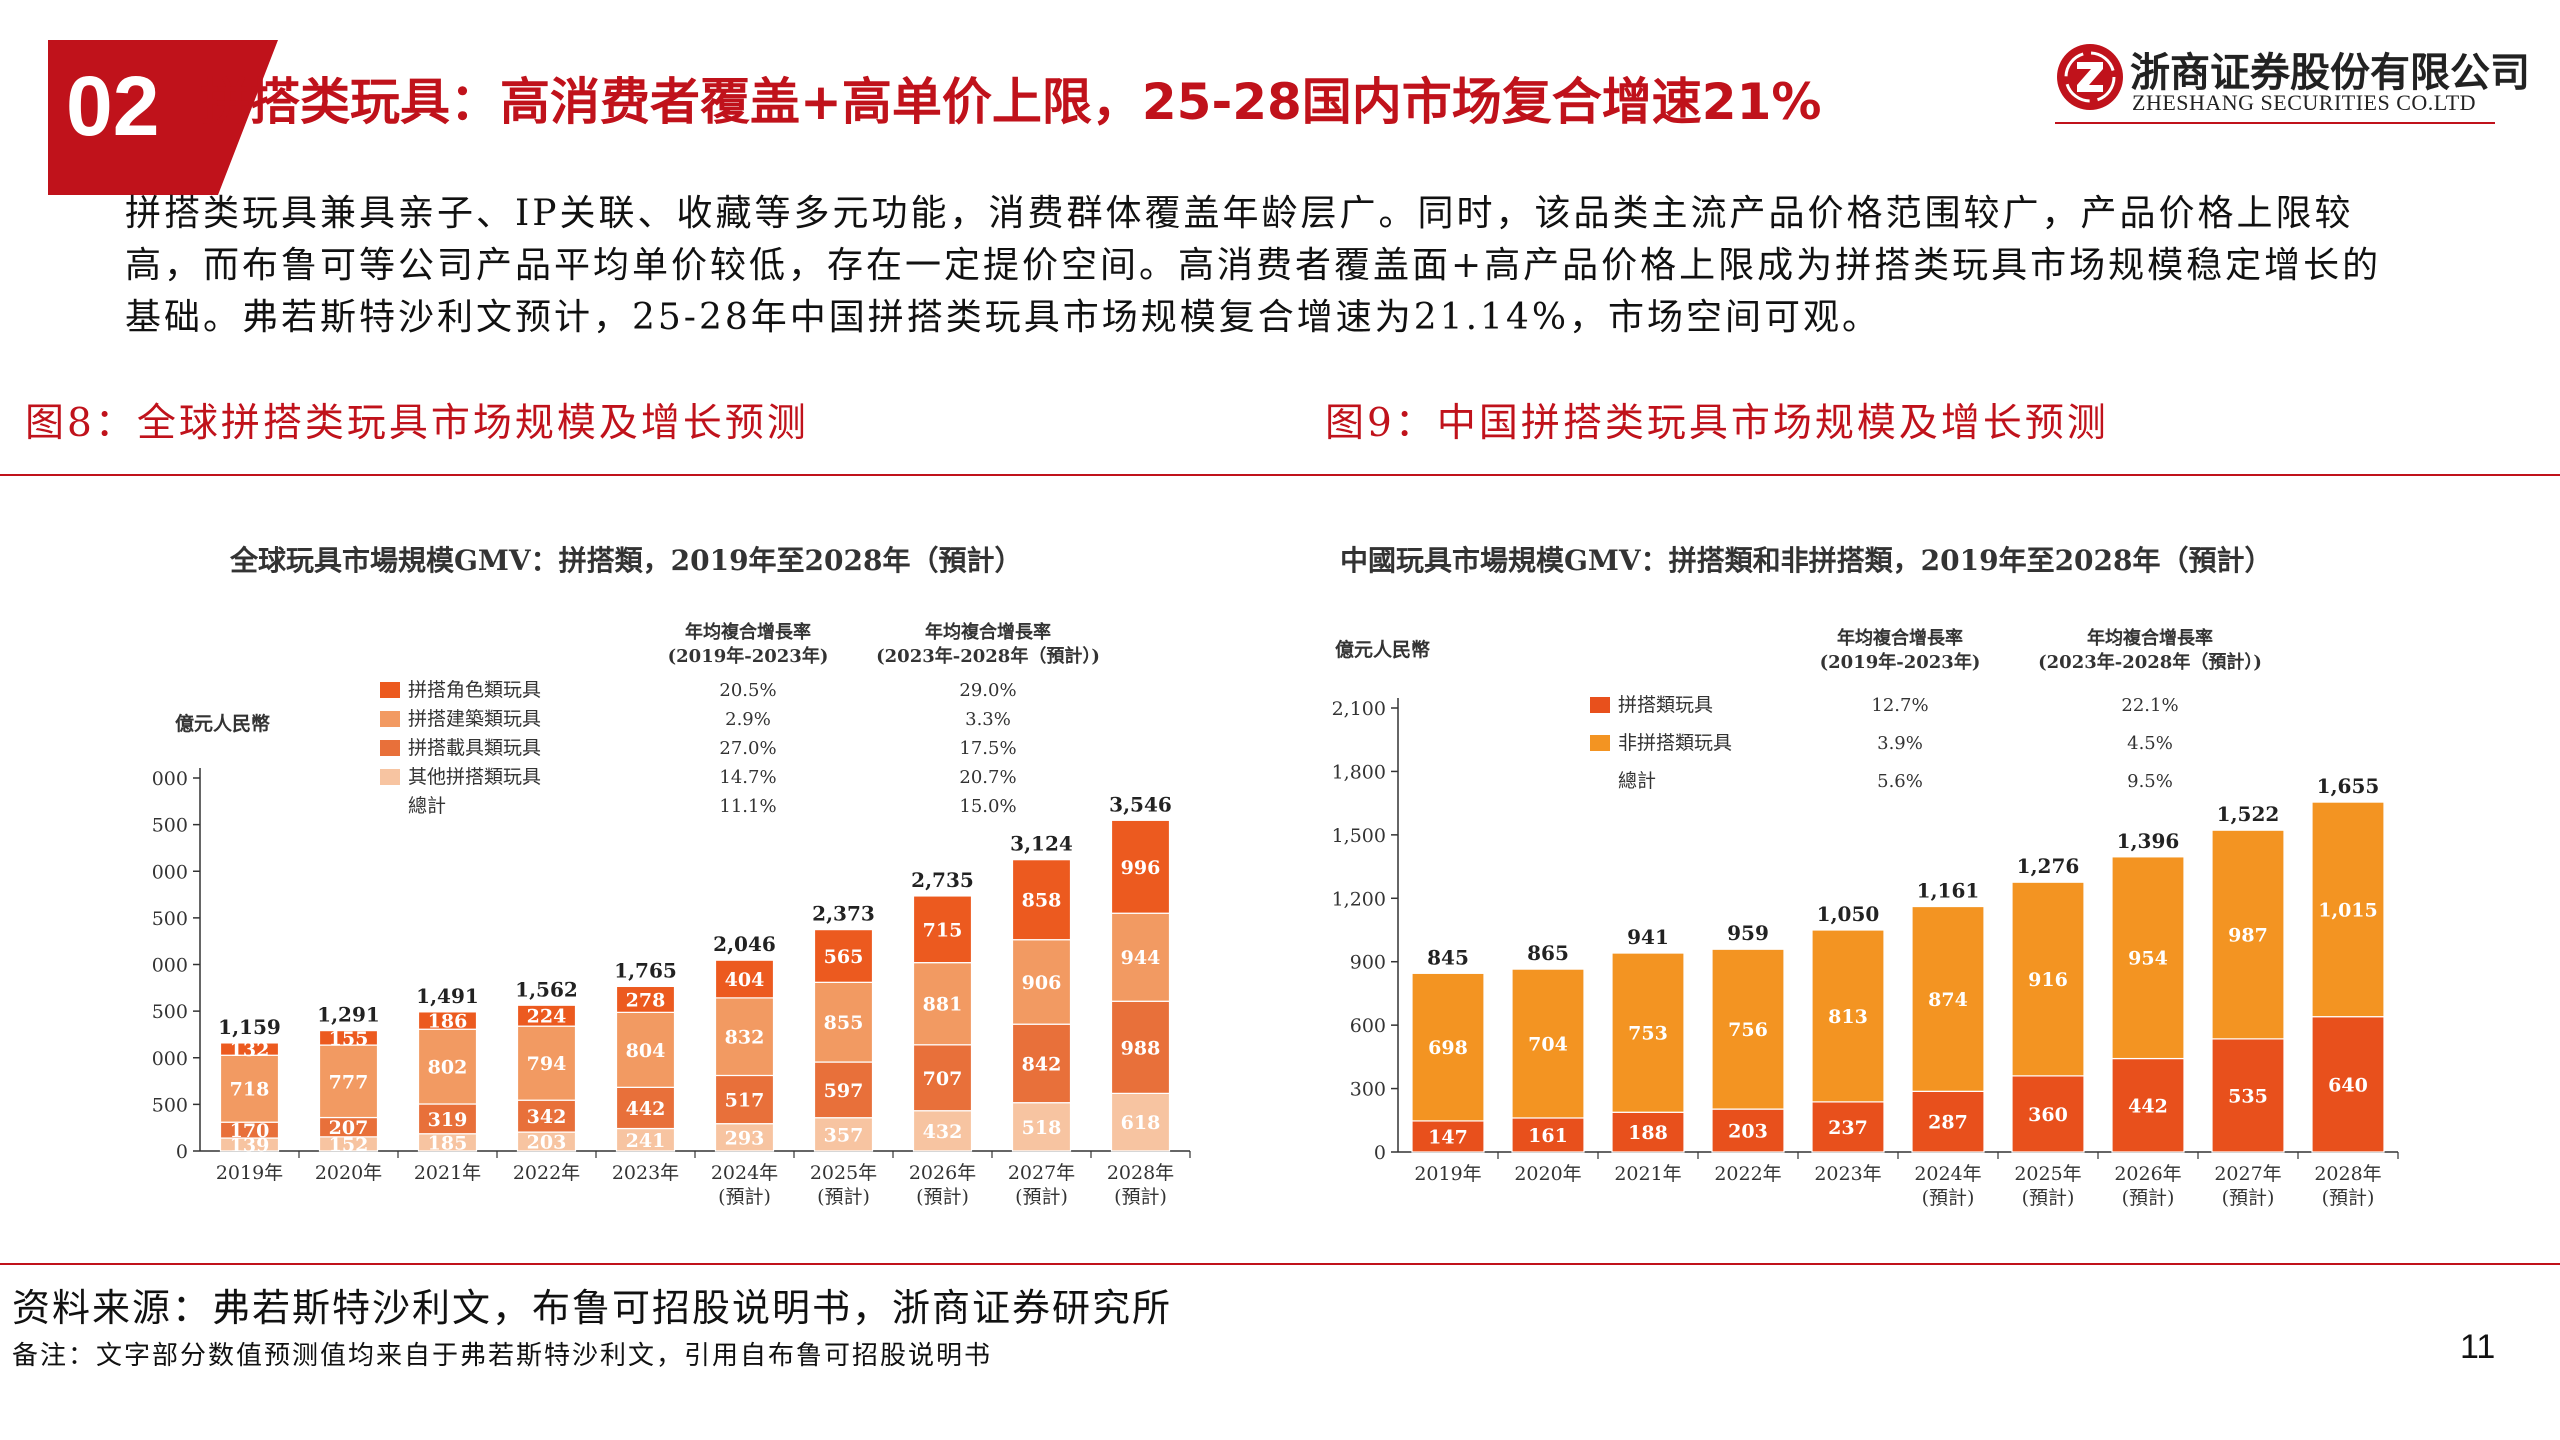 This screenshot has width=2560, height=1440. Describe the element at coordinates (2090, 77) in the screenshot. I see `zheshang-logo-icon` at that location.